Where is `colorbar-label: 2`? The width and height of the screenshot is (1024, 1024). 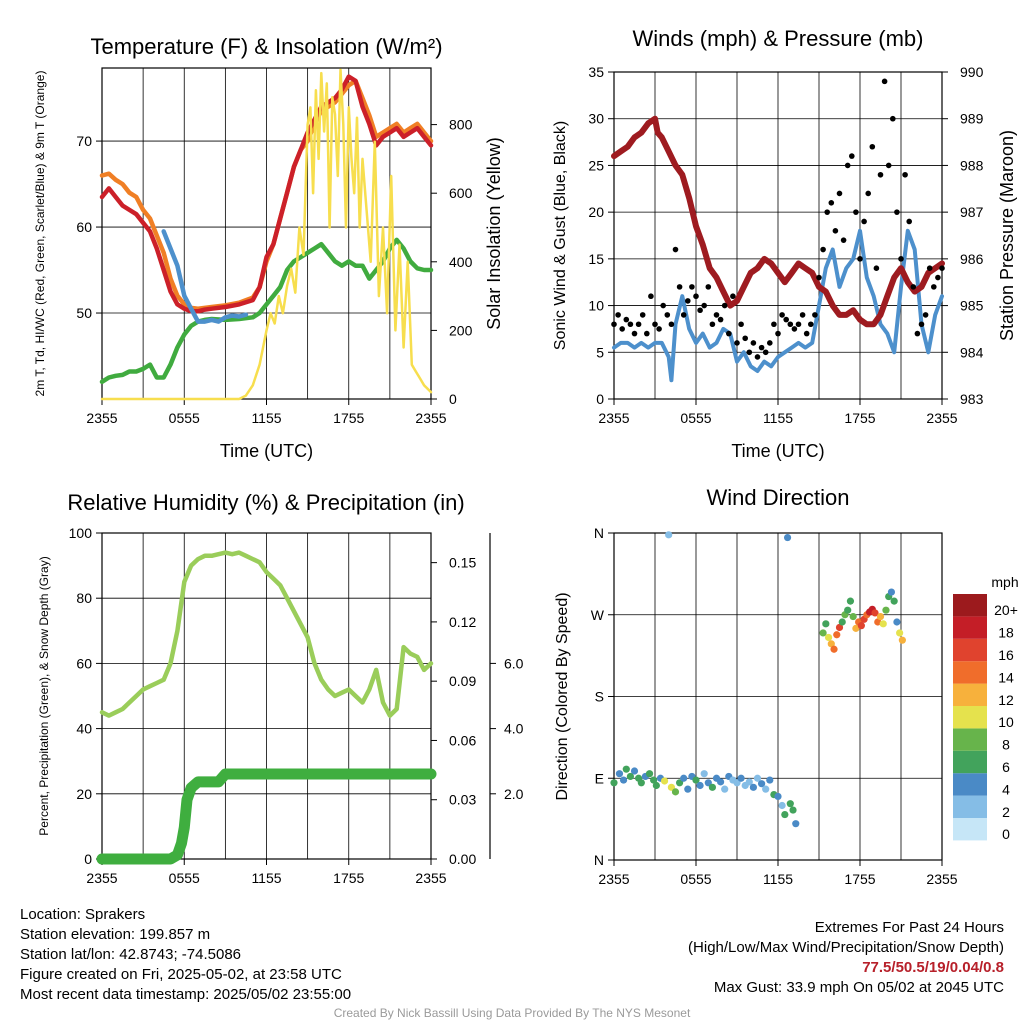
colorbar-label: 2 is located at coordinates (1006, 812).